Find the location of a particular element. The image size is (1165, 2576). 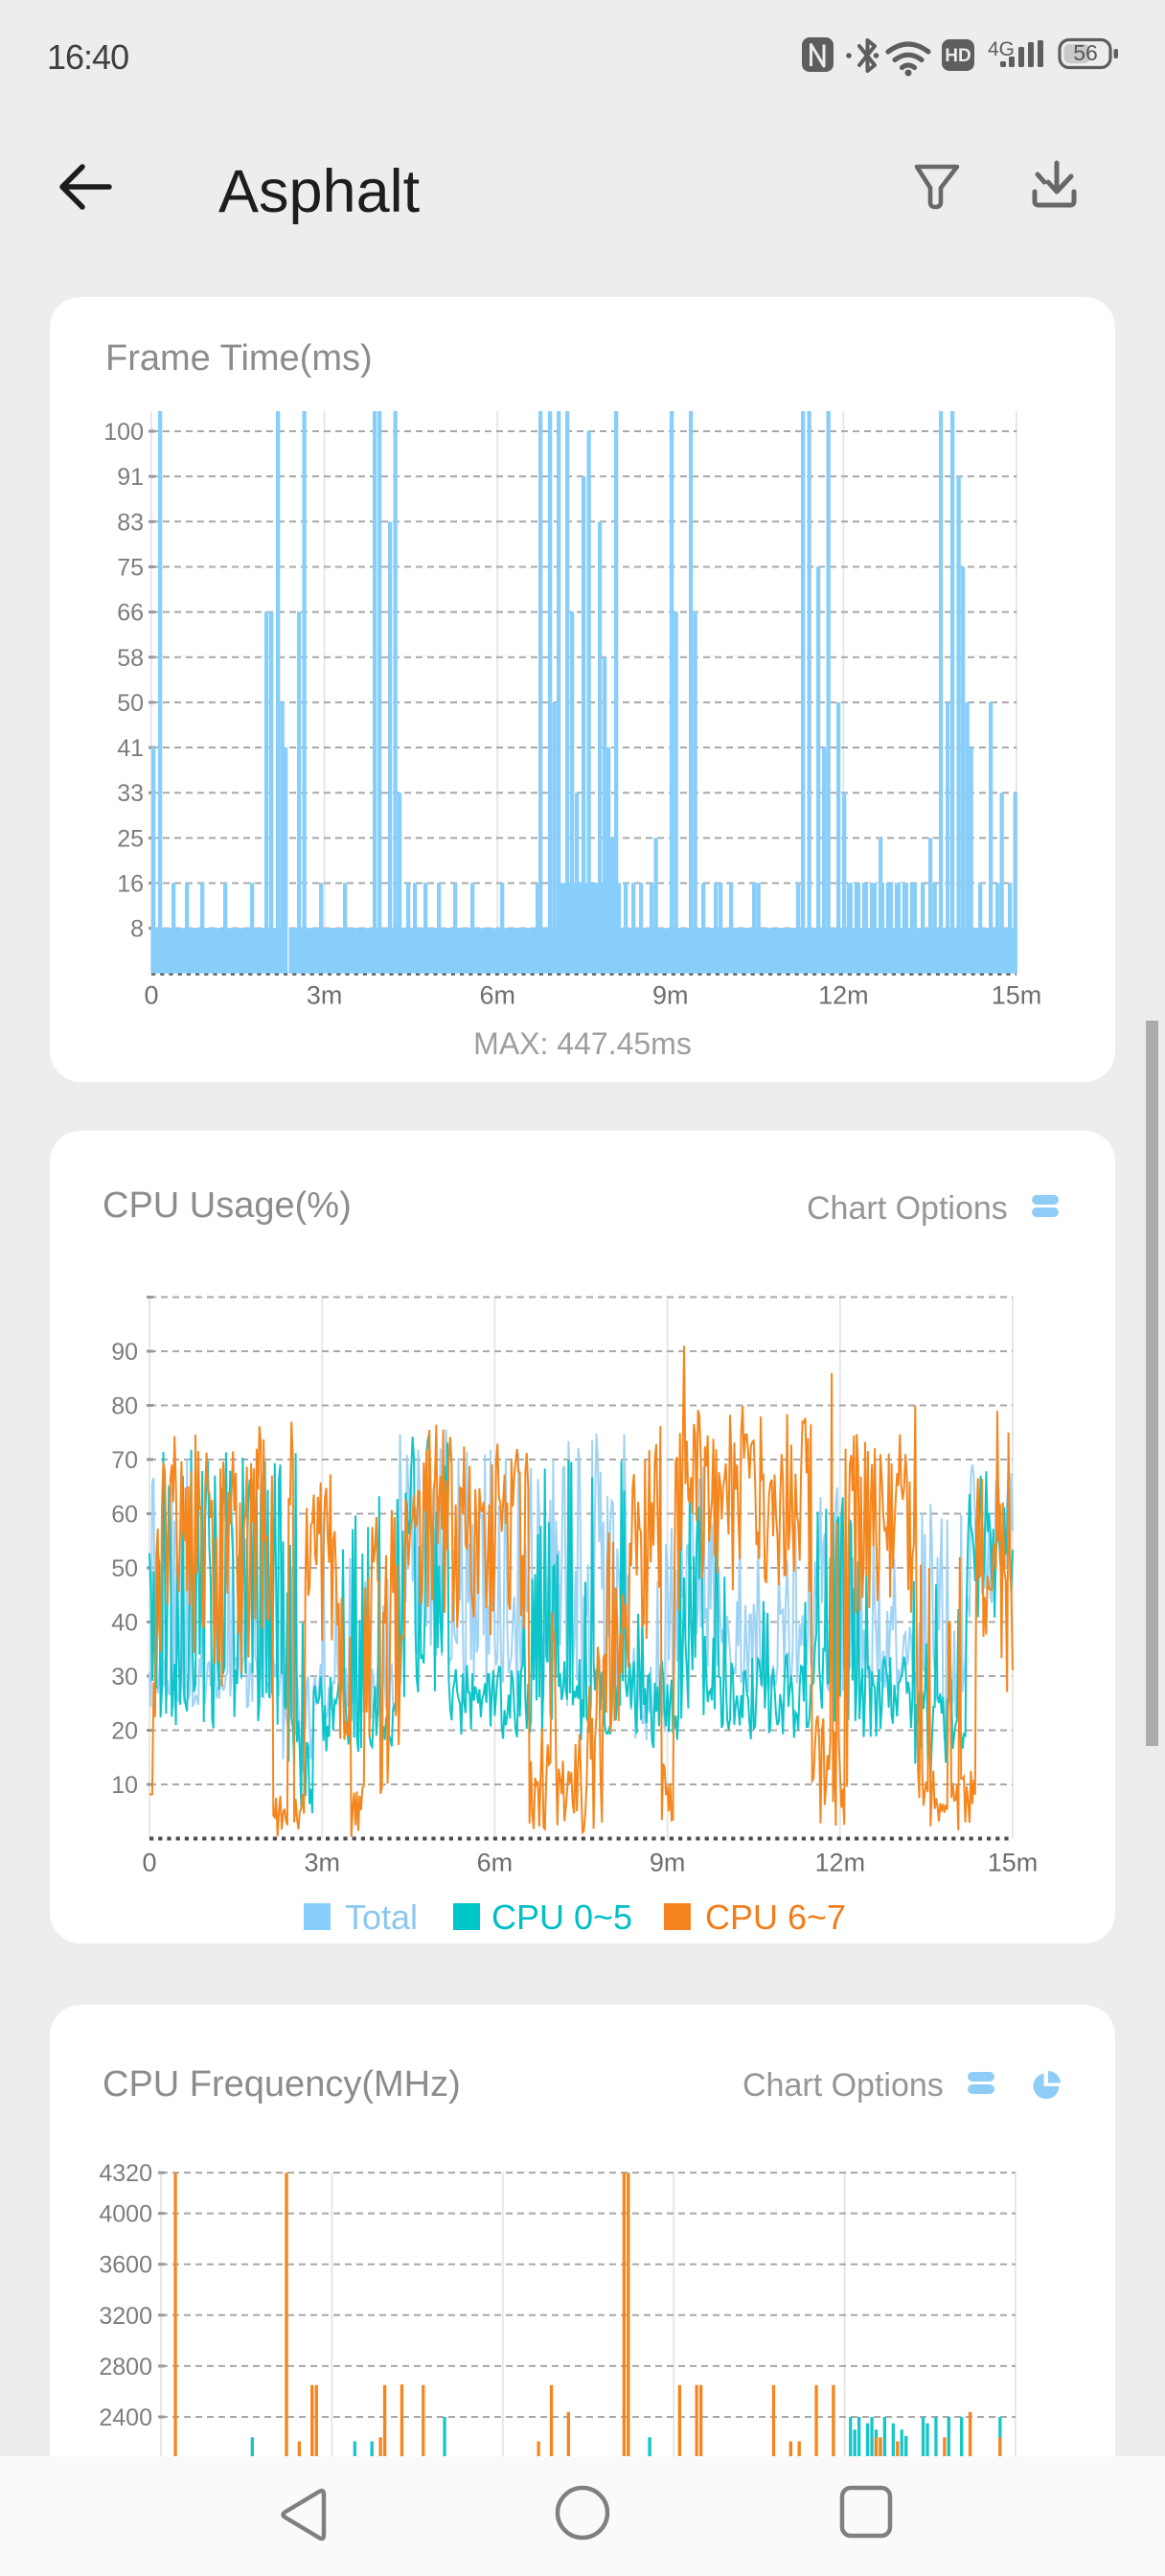

svg-text: 10 is located at coordinates (124, 1786).